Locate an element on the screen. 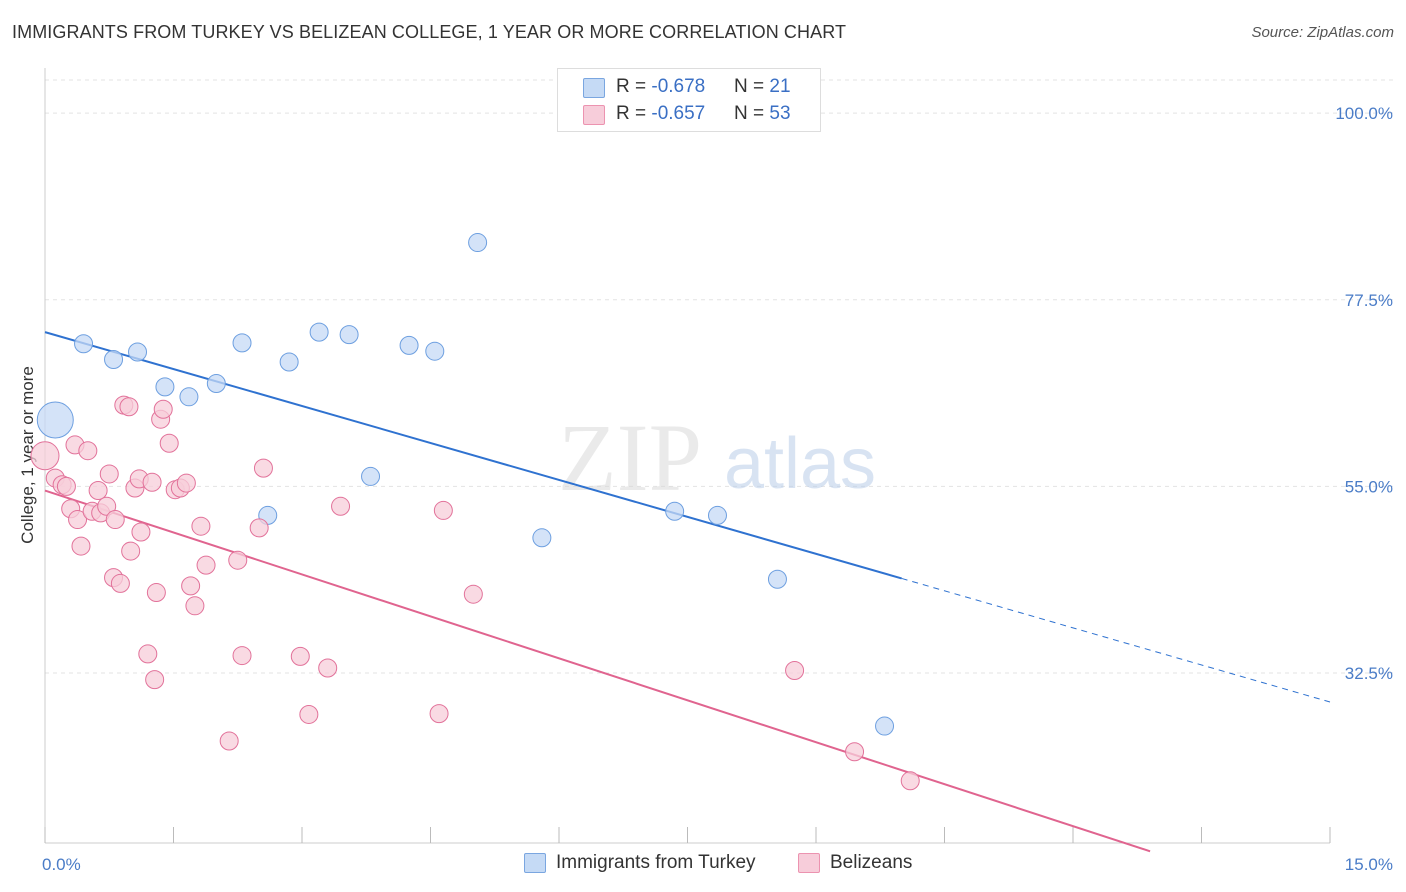 The height and width of the screenshot is (892, 1406). watermark-atlas: atlas is located at coordinates (800, 464).